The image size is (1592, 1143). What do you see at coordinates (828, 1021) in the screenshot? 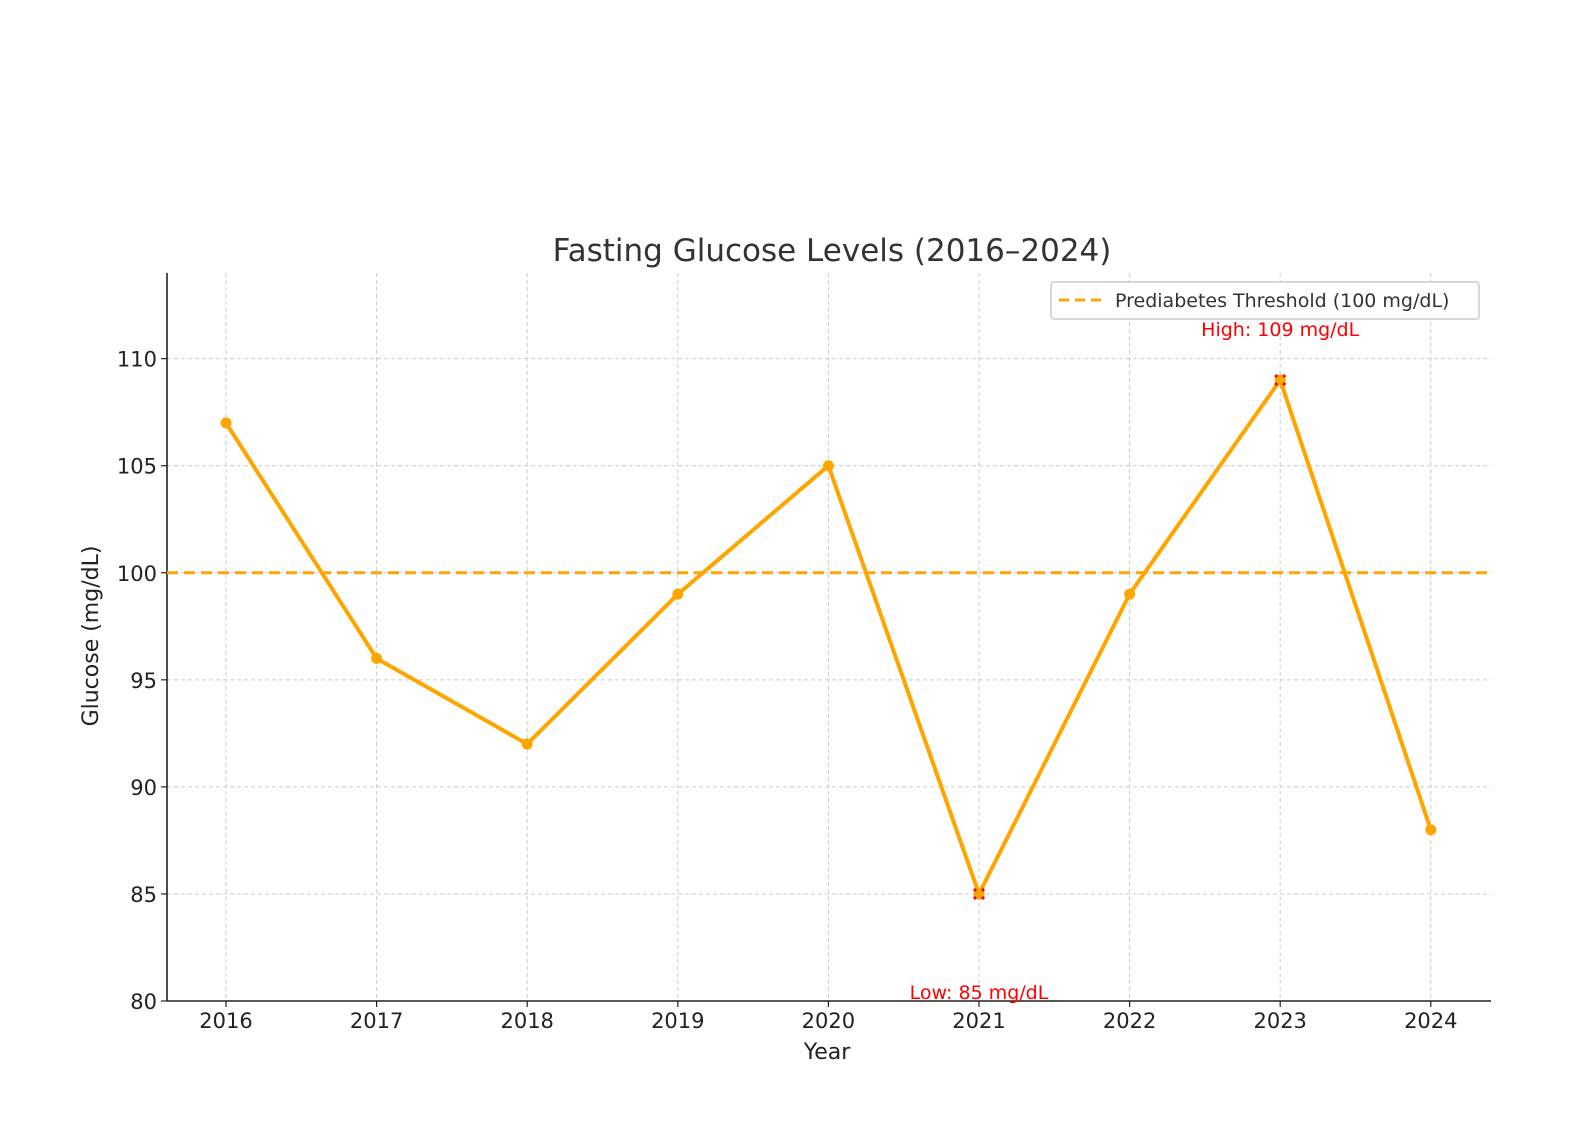
I see `x-tick-label: 2020` at bounding box center [828, 1021].